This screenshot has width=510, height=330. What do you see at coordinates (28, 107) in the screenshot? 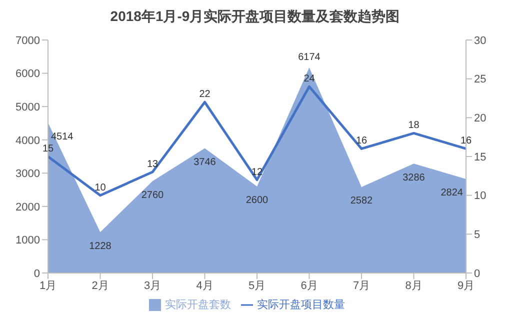
I see `y-tick-label: 5000` at bounding box center [28, 107].